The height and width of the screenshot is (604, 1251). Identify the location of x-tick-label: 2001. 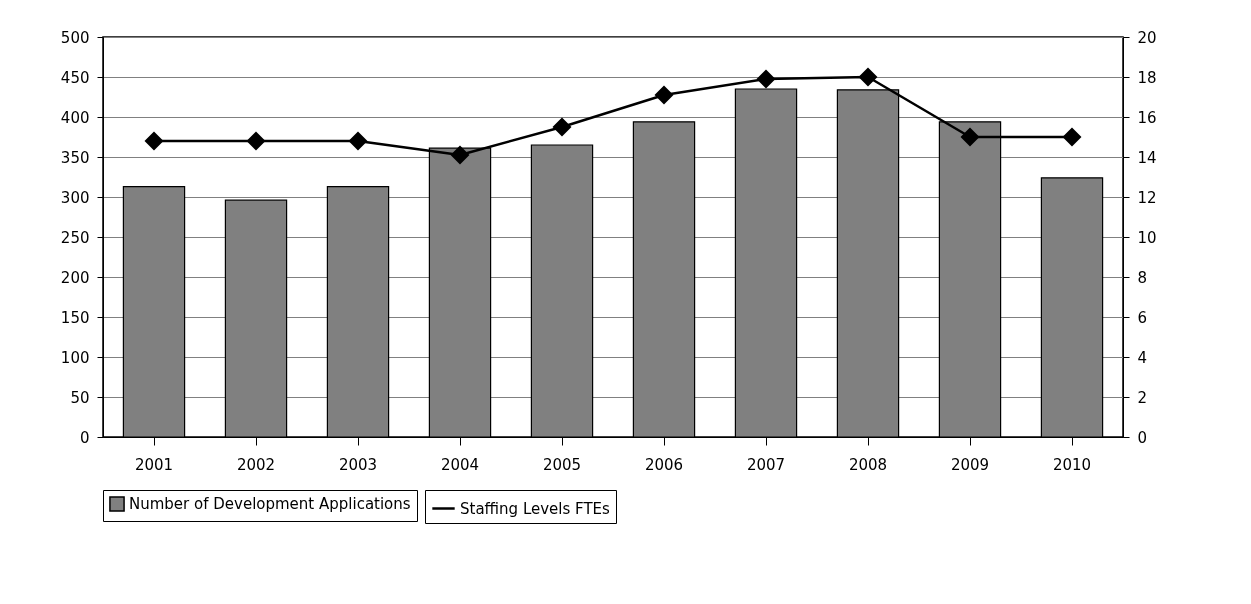
(154, 464).